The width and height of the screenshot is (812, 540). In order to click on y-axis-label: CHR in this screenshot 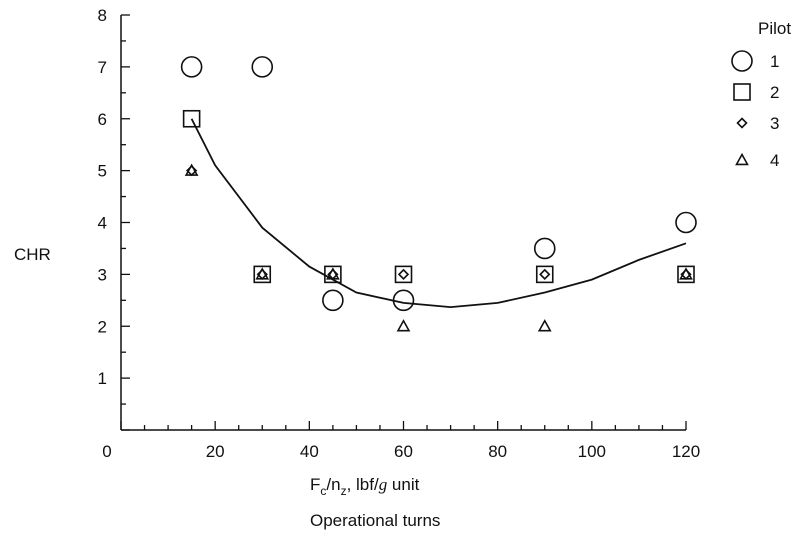, I will do `click(32, 254)`.